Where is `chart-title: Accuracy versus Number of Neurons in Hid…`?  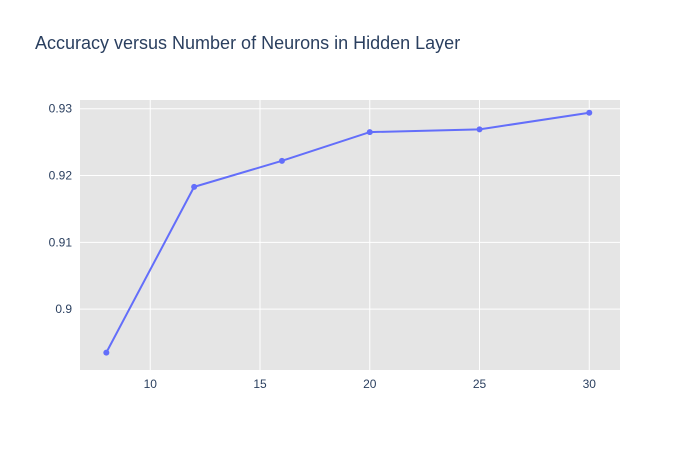 chart-title: Accuracy versus Number of Neurons in Hid… is located at coordinates (248, 43).